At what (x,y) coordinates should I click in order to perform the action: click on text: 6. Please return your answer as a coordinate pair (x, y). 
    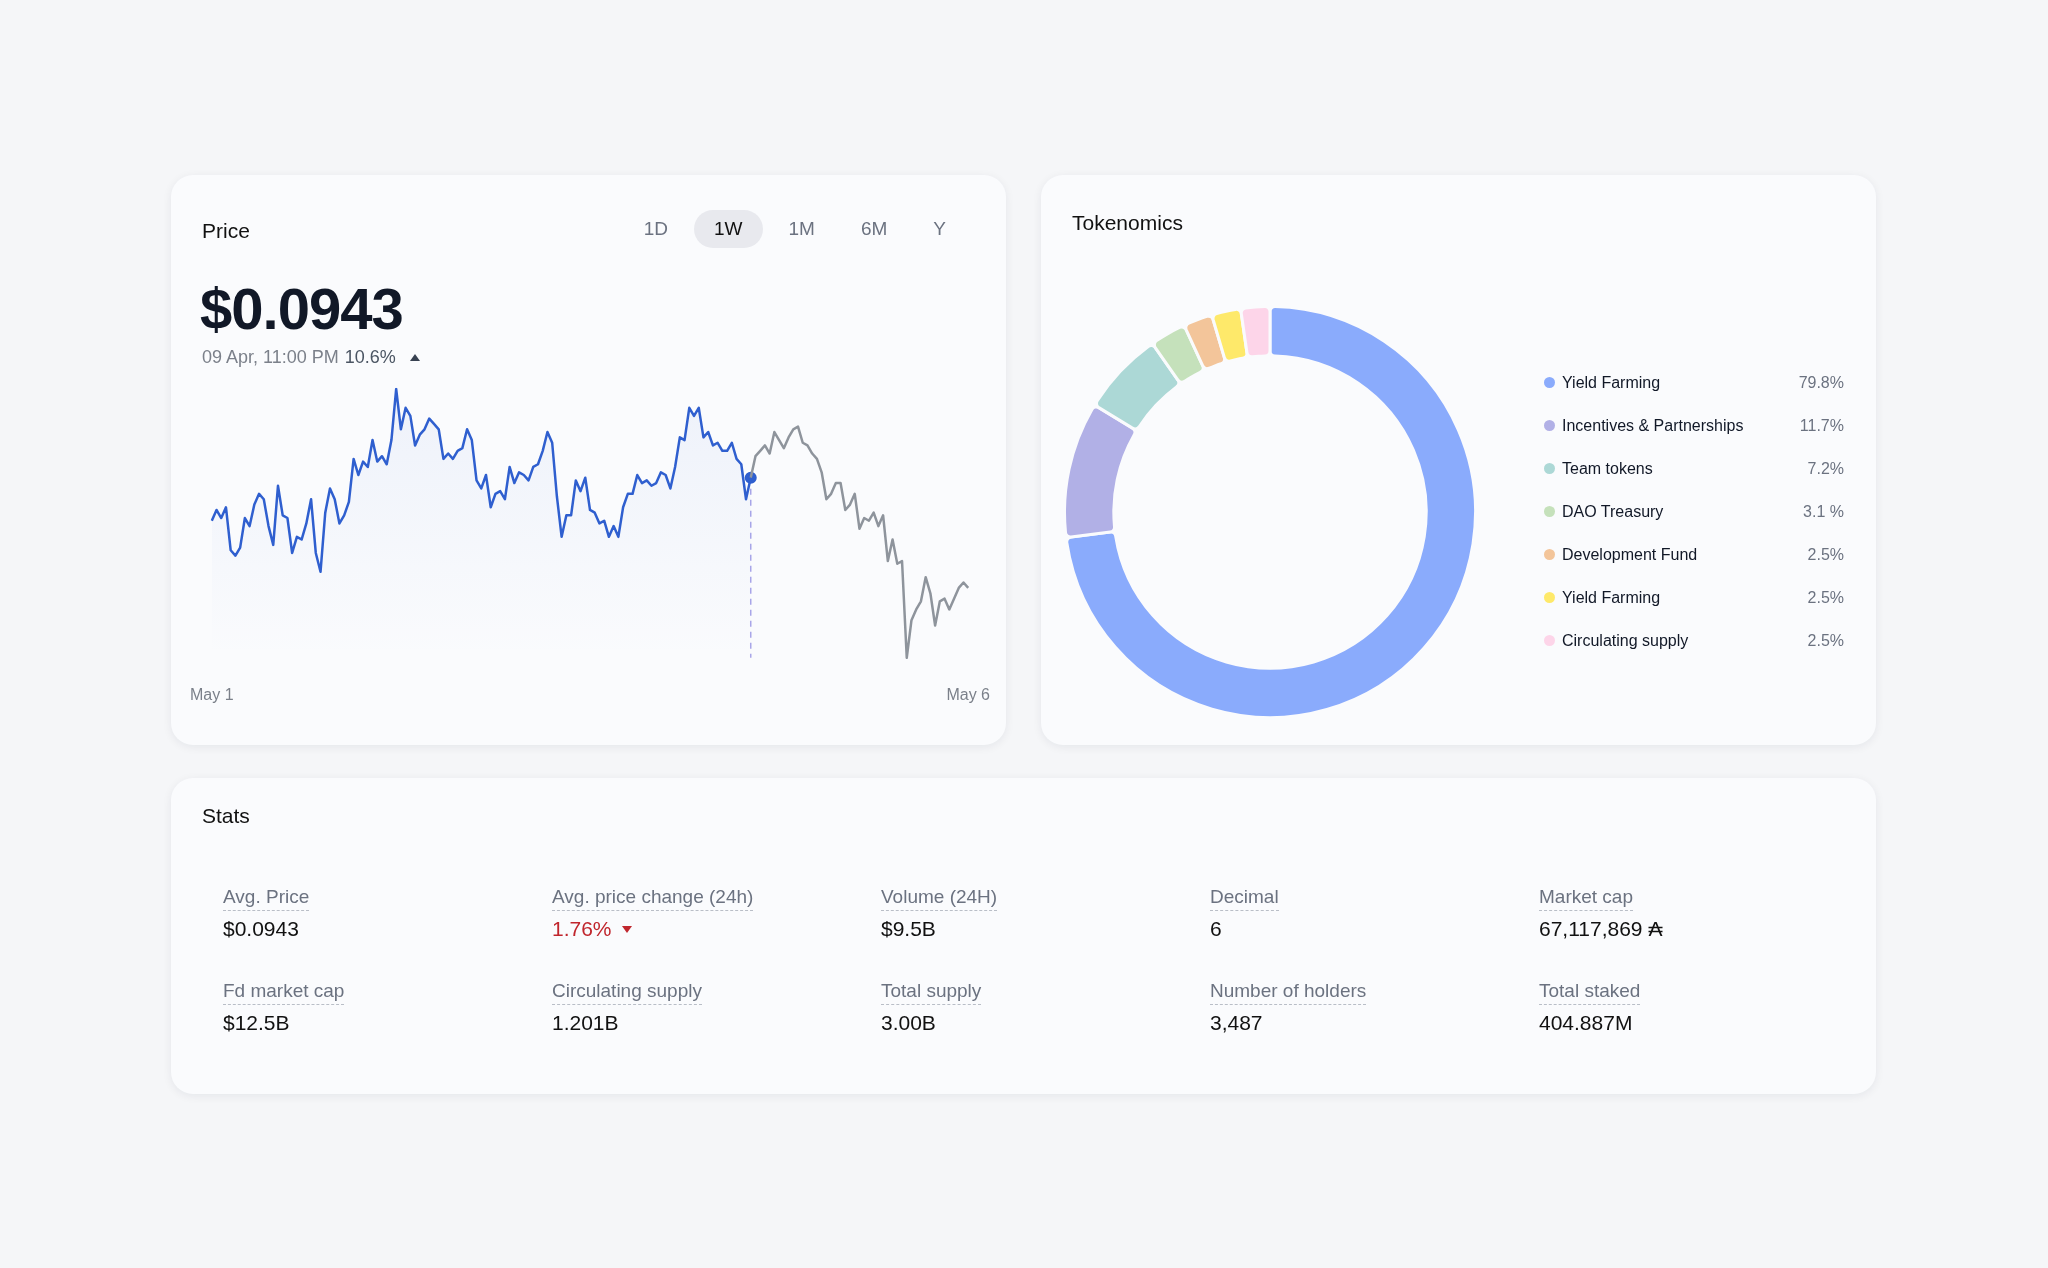
    Looking at the image, I should click on (1216, 929).